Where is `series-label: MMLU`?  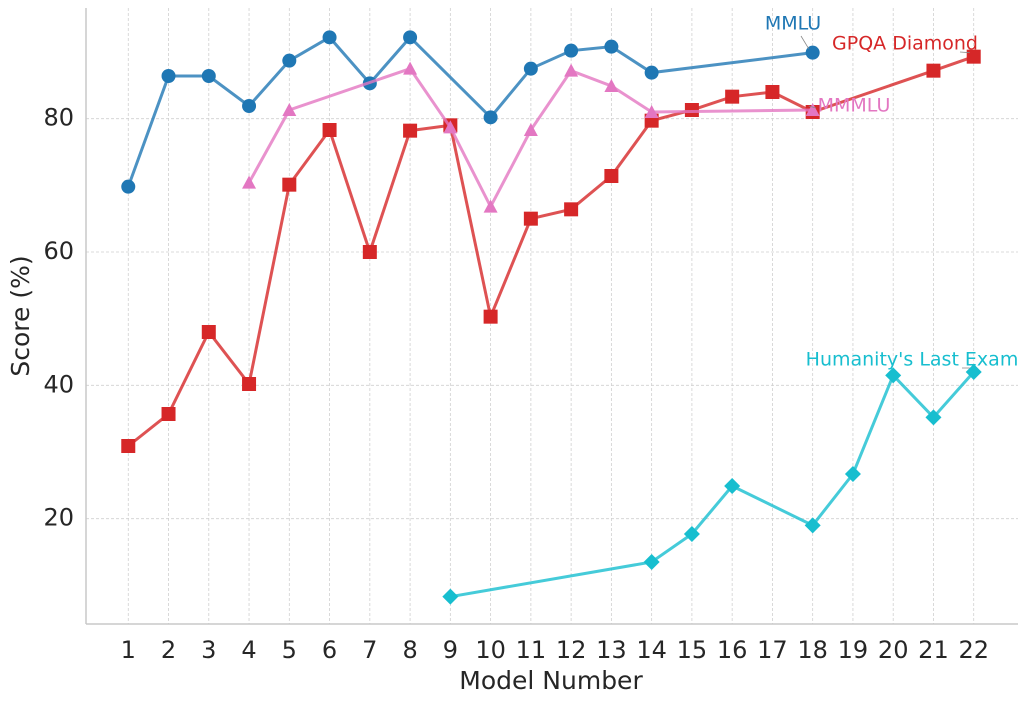 series-label: MMLU is located at coordinates (793, 24).